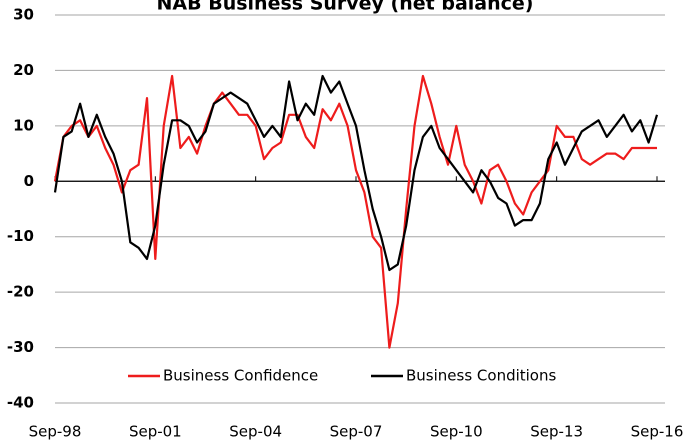 The height and width of the screenshot is (446, 687). I want to click on x-tick-label: Sep-07, so click(356, 432).